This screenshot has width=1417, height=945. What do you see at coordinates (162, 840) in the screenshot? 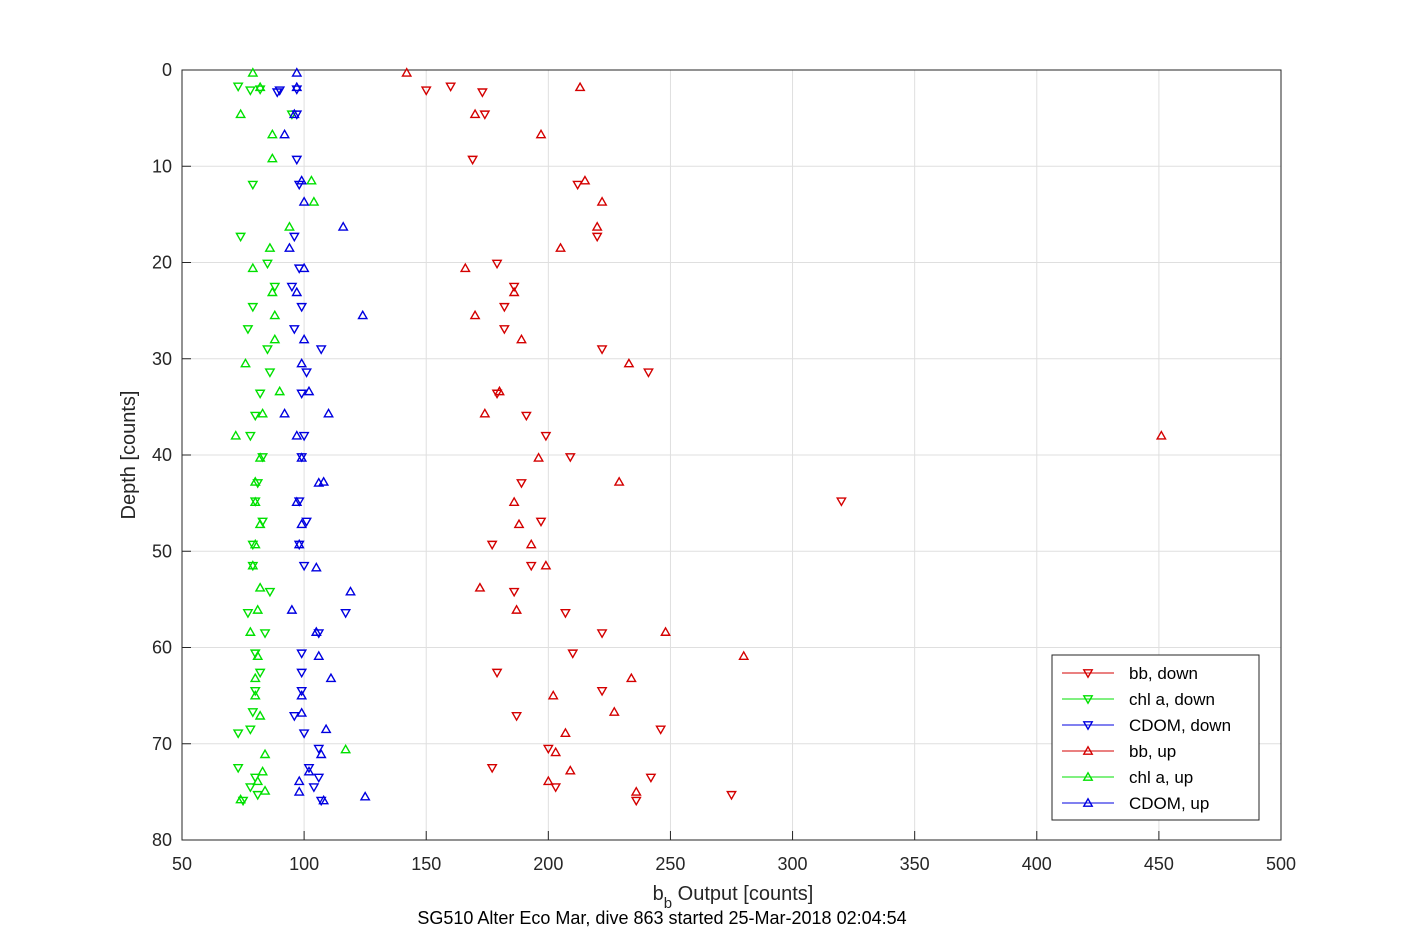
I see `y-tick-label: 80` at bounding box center [162, 840].